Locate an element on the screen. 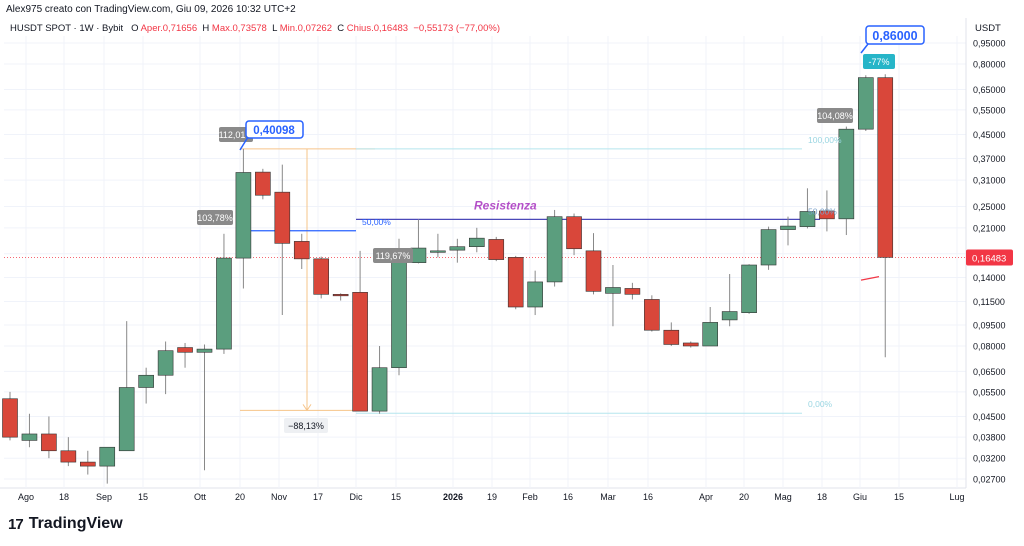 The image size is (1024, 546). y-tick-label: 0,03200 is located at coordinates (989, 459).